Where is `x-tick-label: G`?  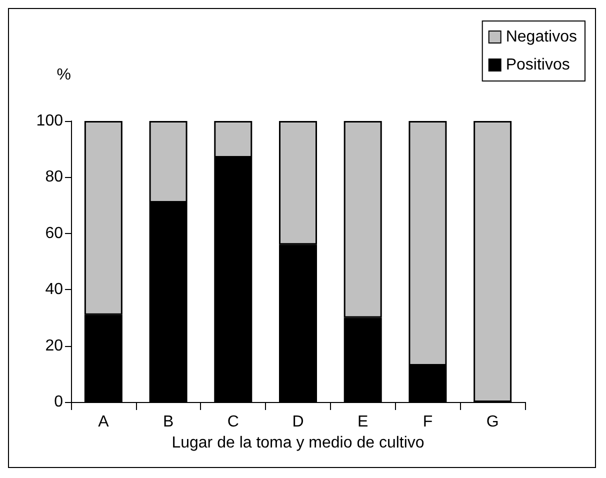
x-tick-label: G is located at coordinates (492, 422).